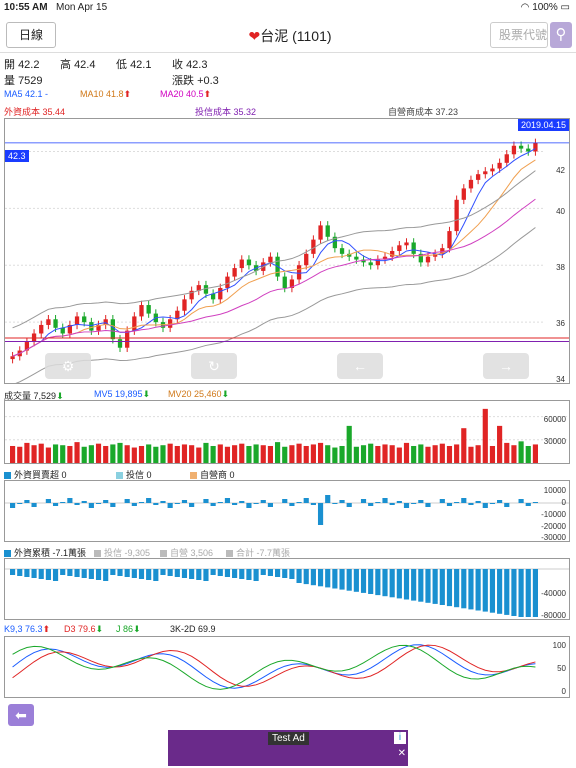  Describe the element at coordinates (35, 112) in the screenshot. I see `foreign-cost-label: 外資成本 35.44` at that location.